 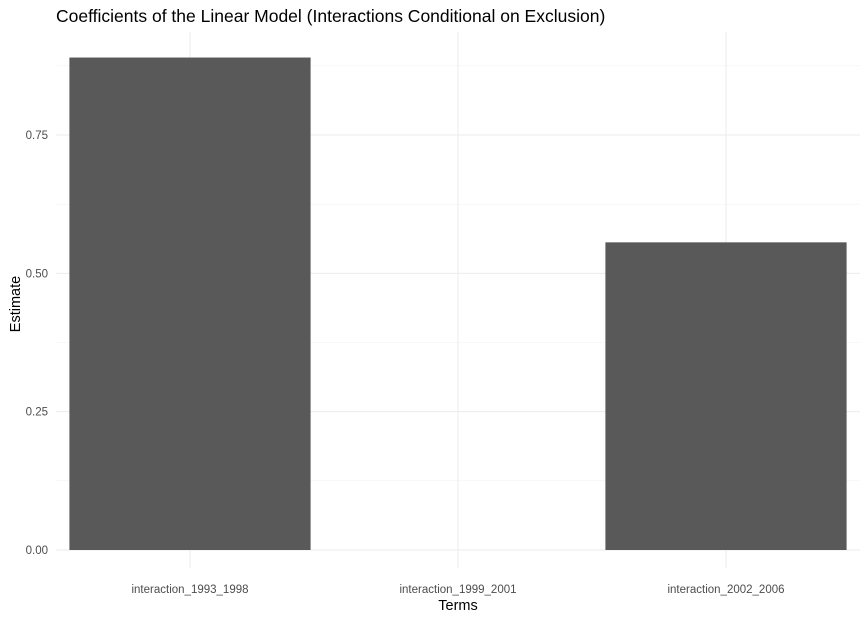 I want to click on x-tick-label: interaction_1993_1998, so click(x=189, y=590).